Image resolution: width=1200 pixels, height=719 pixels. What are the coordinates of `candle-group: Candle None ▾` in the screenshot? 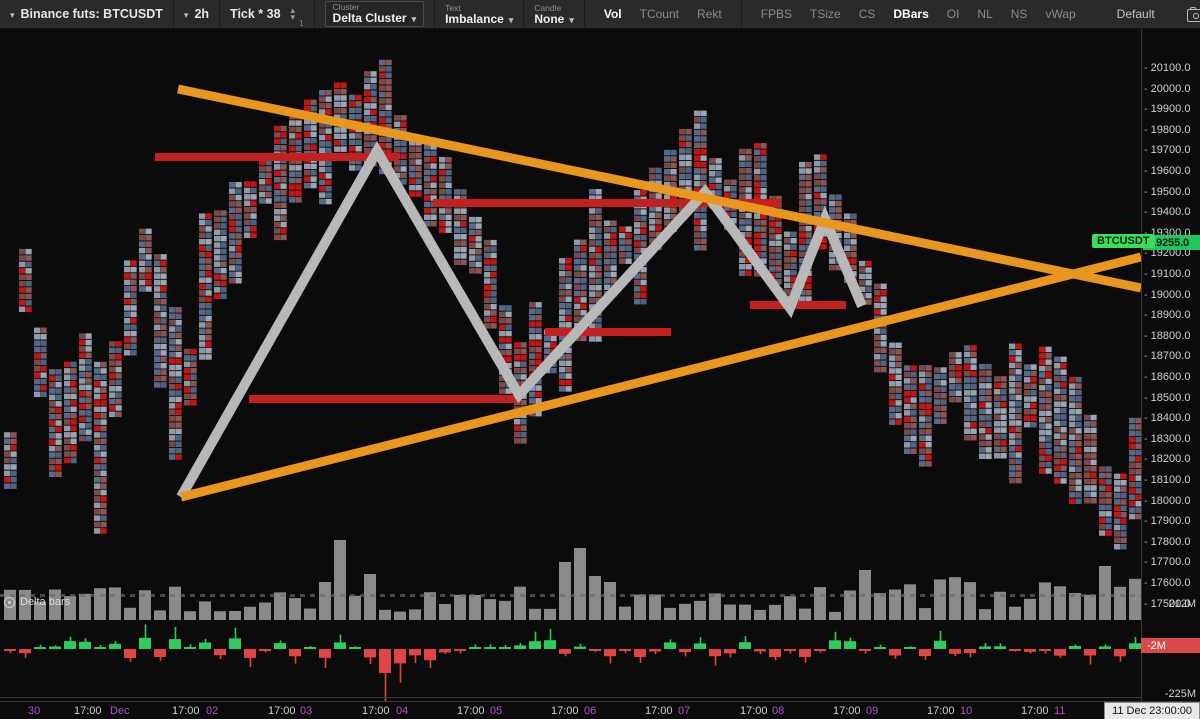 It's located at (554, 14).